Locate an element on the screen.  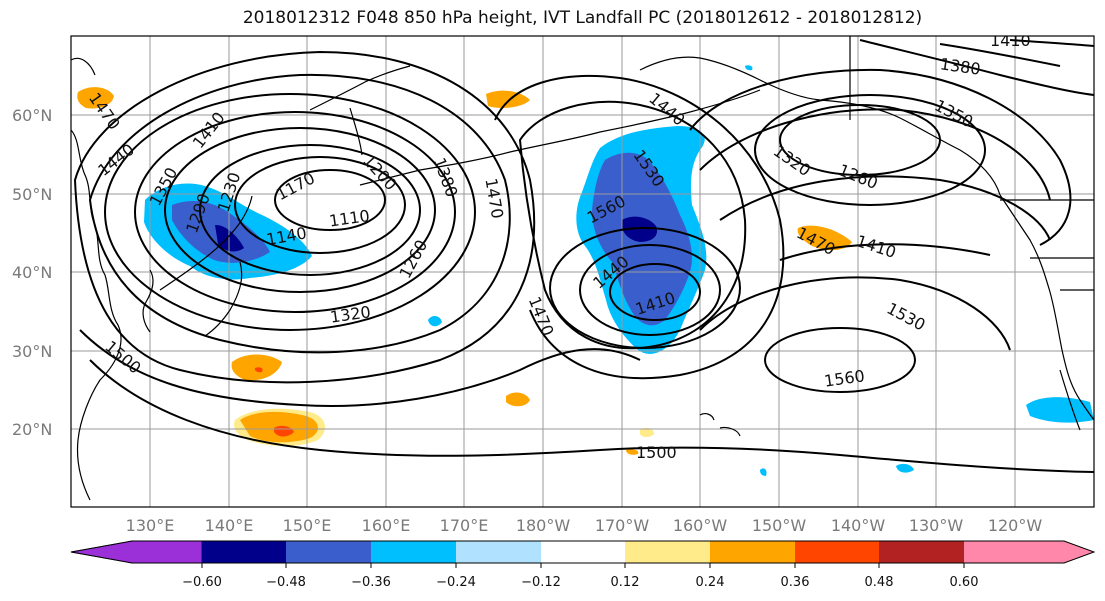
longitude-label: 140°E is located at coordinates (229, 525).